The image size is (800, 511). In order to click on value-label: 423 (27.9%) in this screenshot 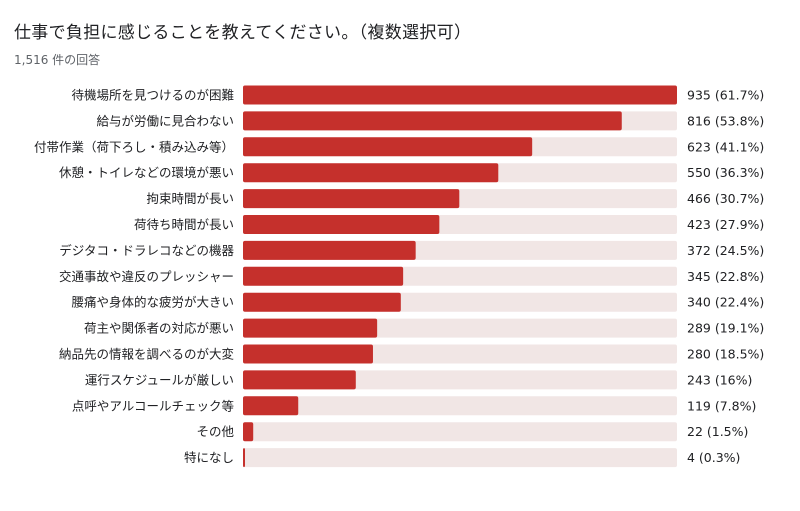, I will do `click(725, 224)`.